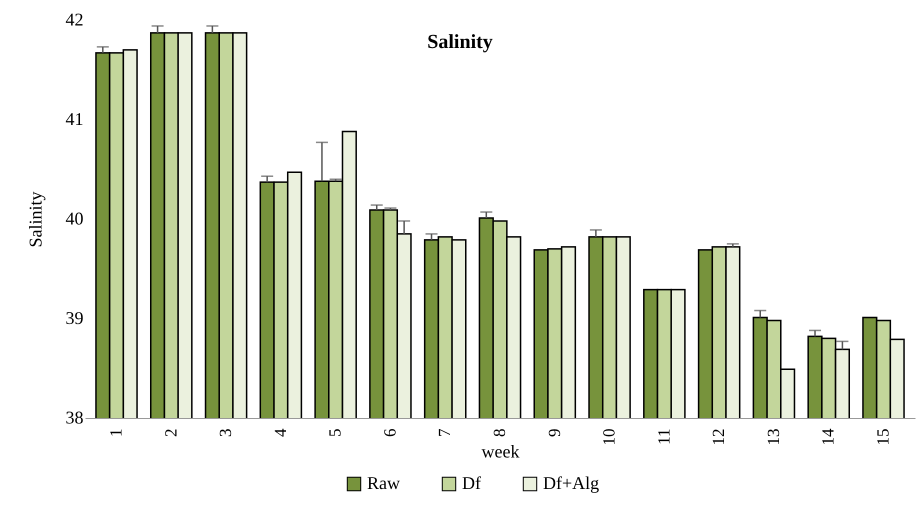  Describe the element at coordinates (390, 432) in the screenshot. I see `x-tick-label: 6` at that location.